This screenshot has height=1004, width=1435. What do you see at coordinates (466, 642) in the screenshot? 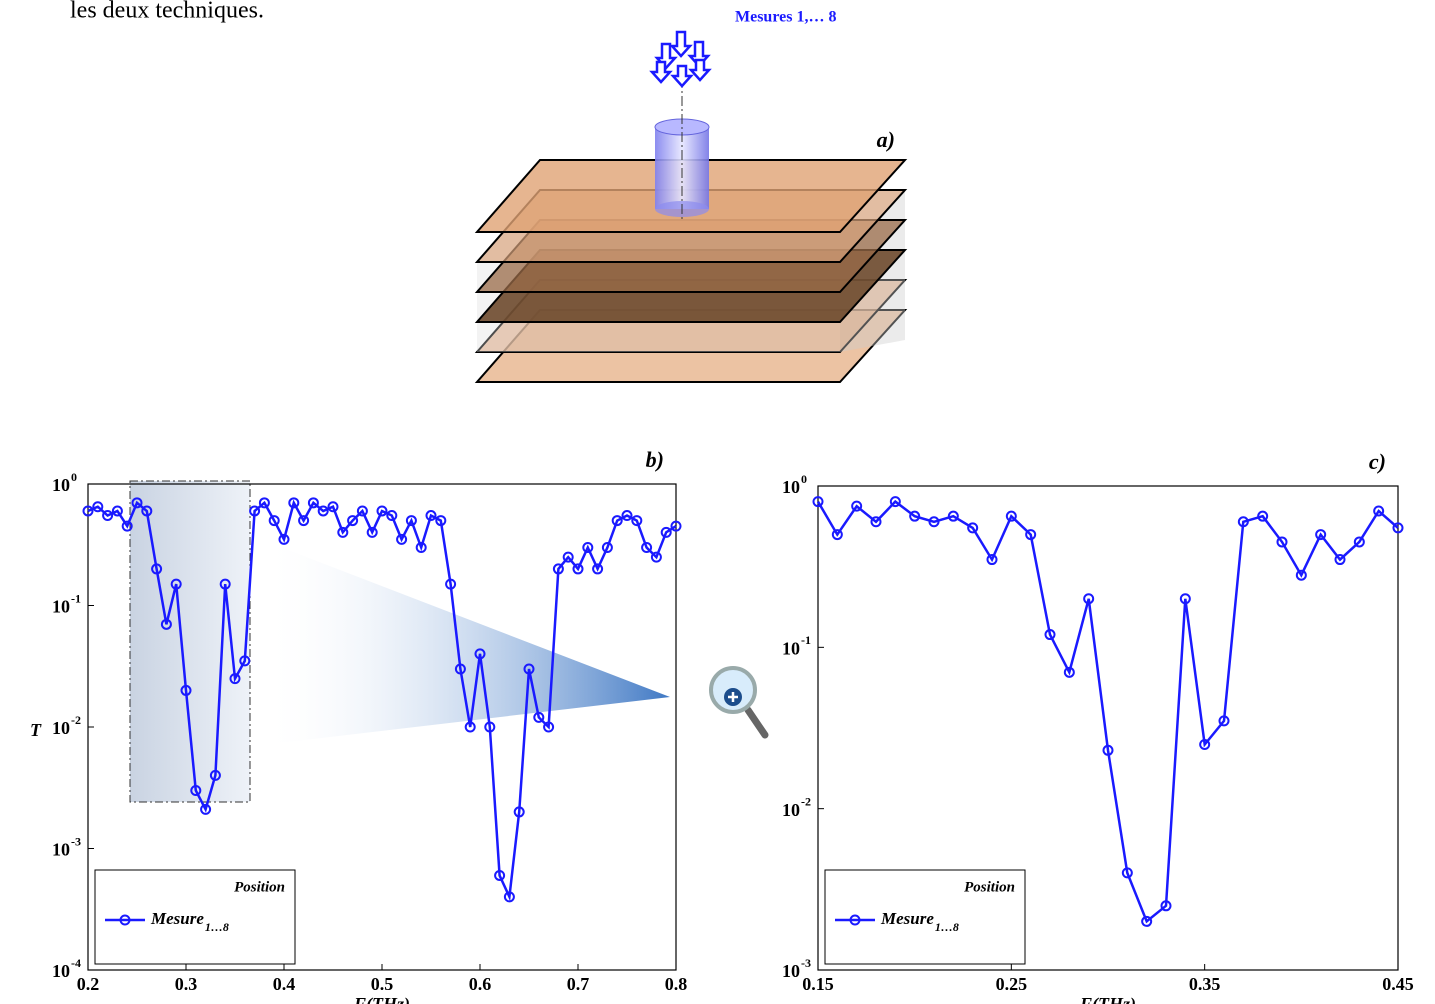
I see `zoom-wedge` at bounding box center [466, 642].